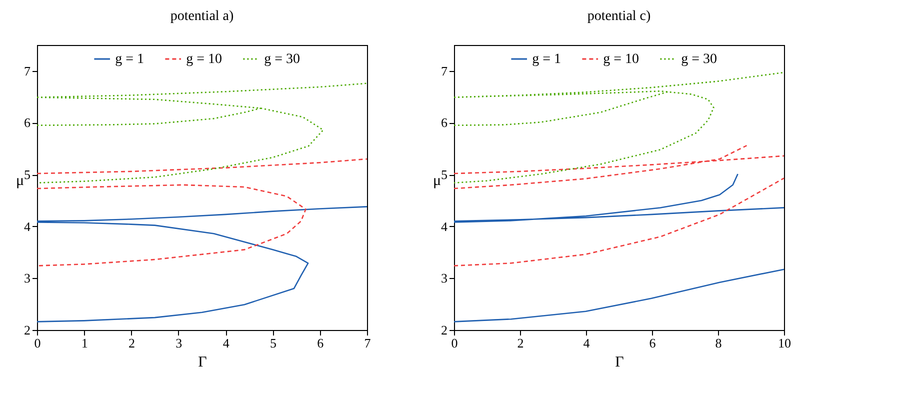  Describe the element at coordinates (273, 343) in the screenshot. I see `x-tick-label: 5` at that location.